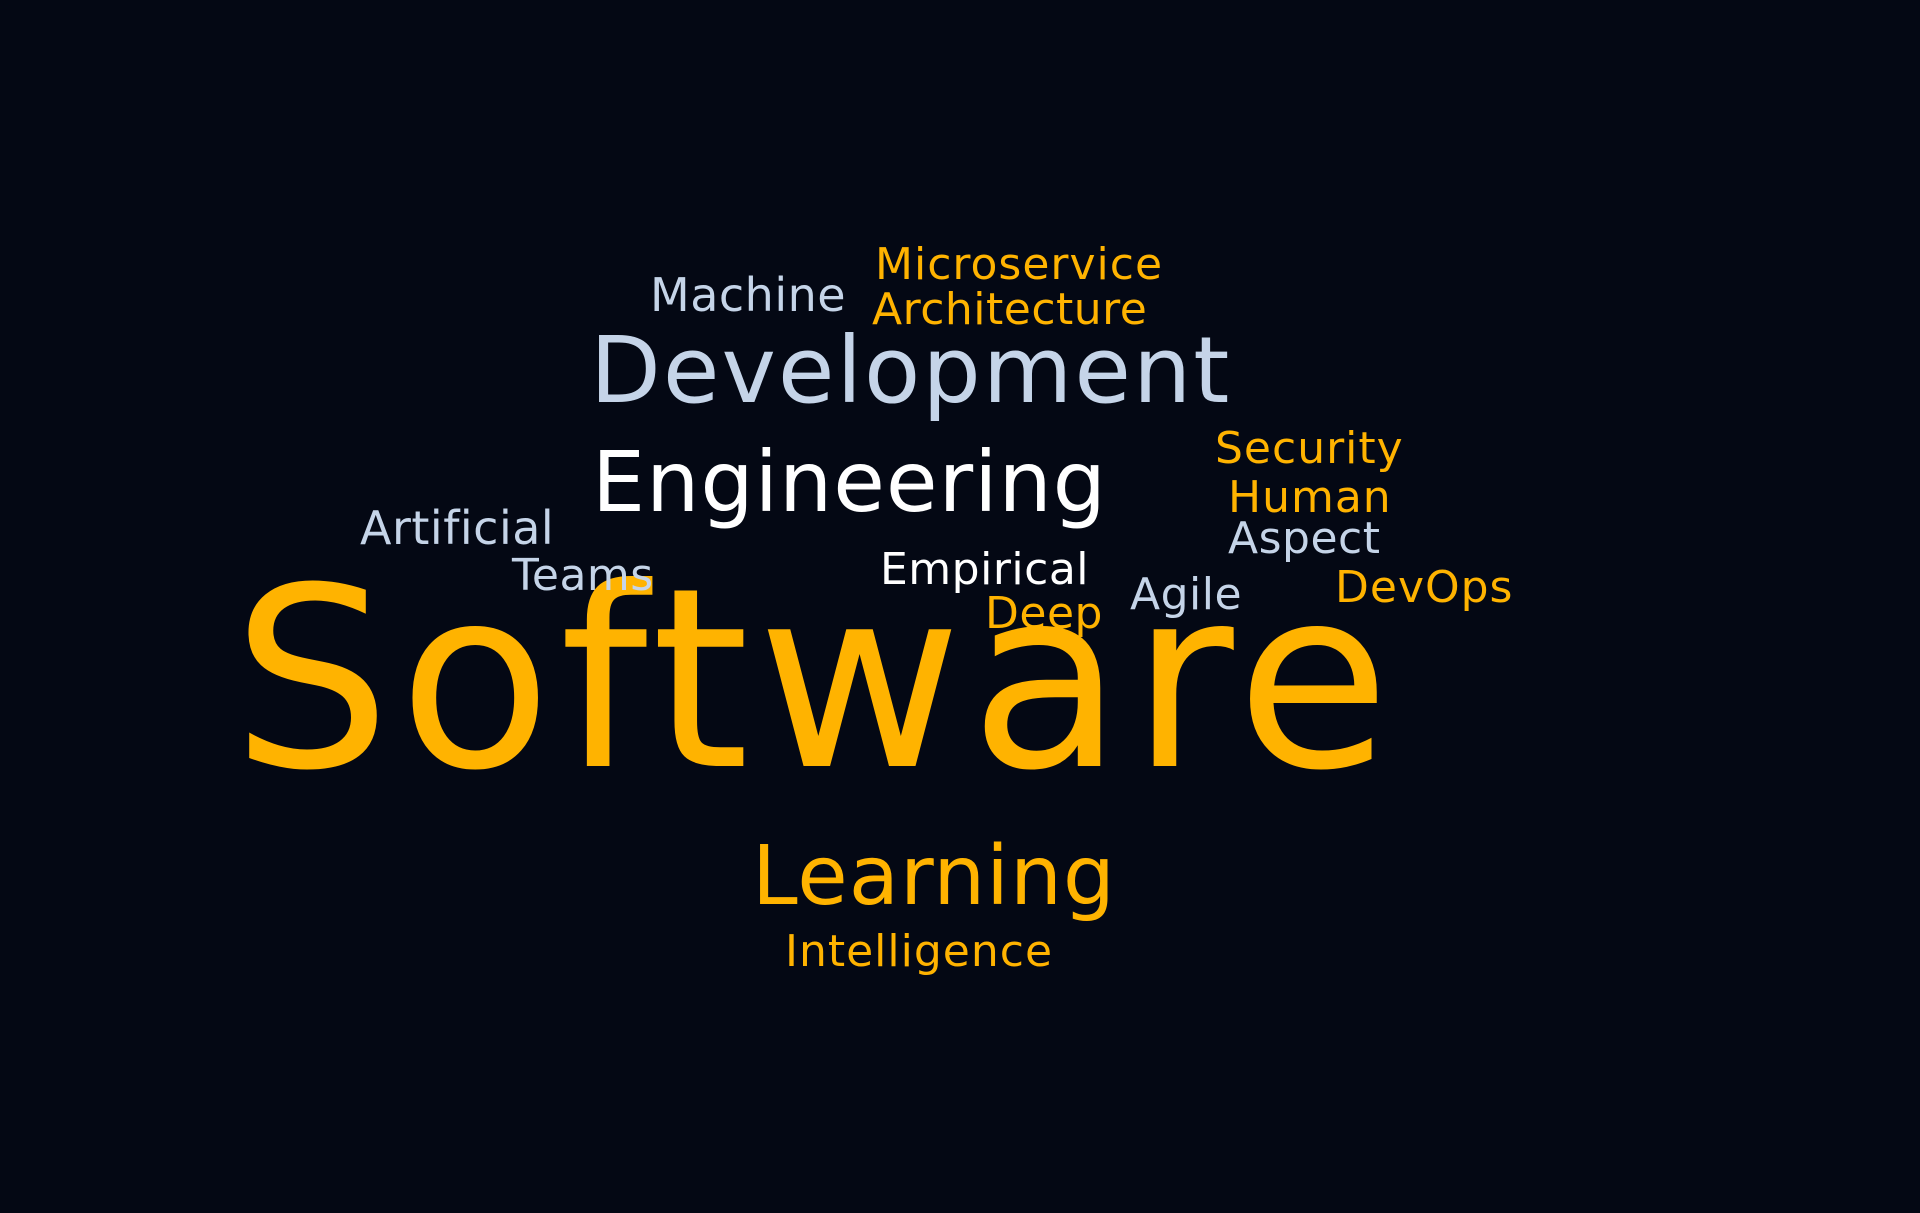 This screenshot has height=1213, width=1920. Describe the element at coordinates (748, 295) in the screenshot. I see `word-machine: Machine` at that location.